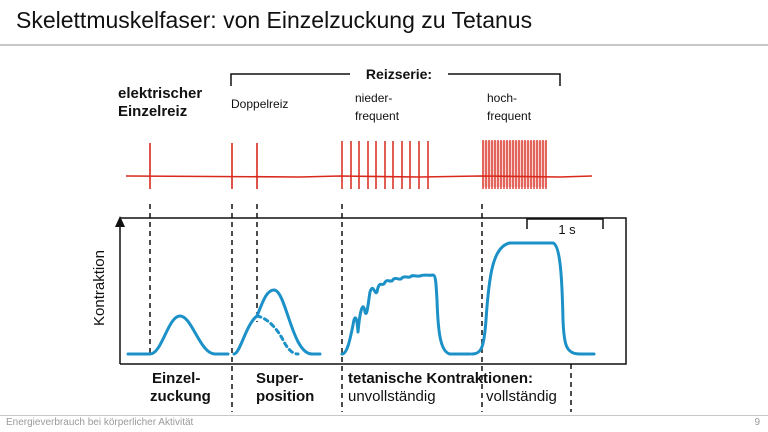 Image resolution: width=768 pixels, height=432 pixels. What do you see at coordinates (406, 314) in the screenshot?
I see `incomplete-tetanus-curve` at bounding box center [406, 314].